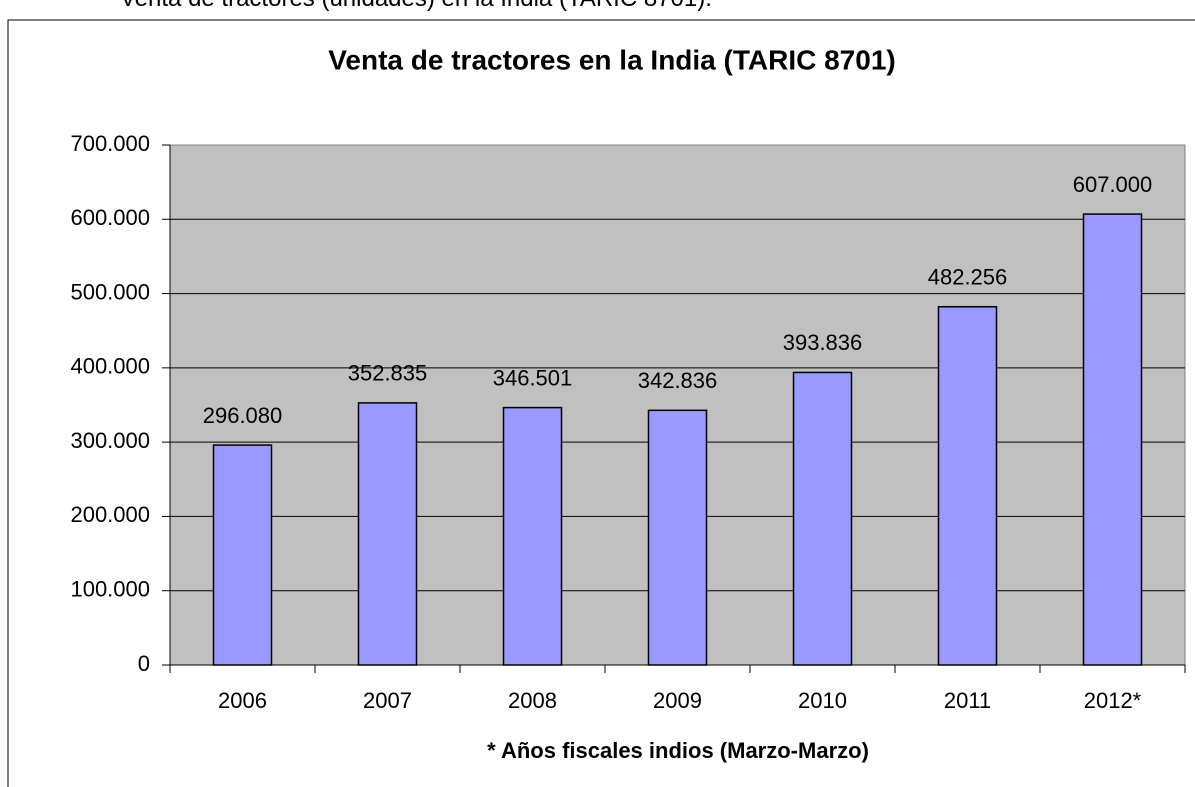 The height and width of the screenshot is (787, 1195). I want to click on y-tick-label: 300.000, so click(110, 440).